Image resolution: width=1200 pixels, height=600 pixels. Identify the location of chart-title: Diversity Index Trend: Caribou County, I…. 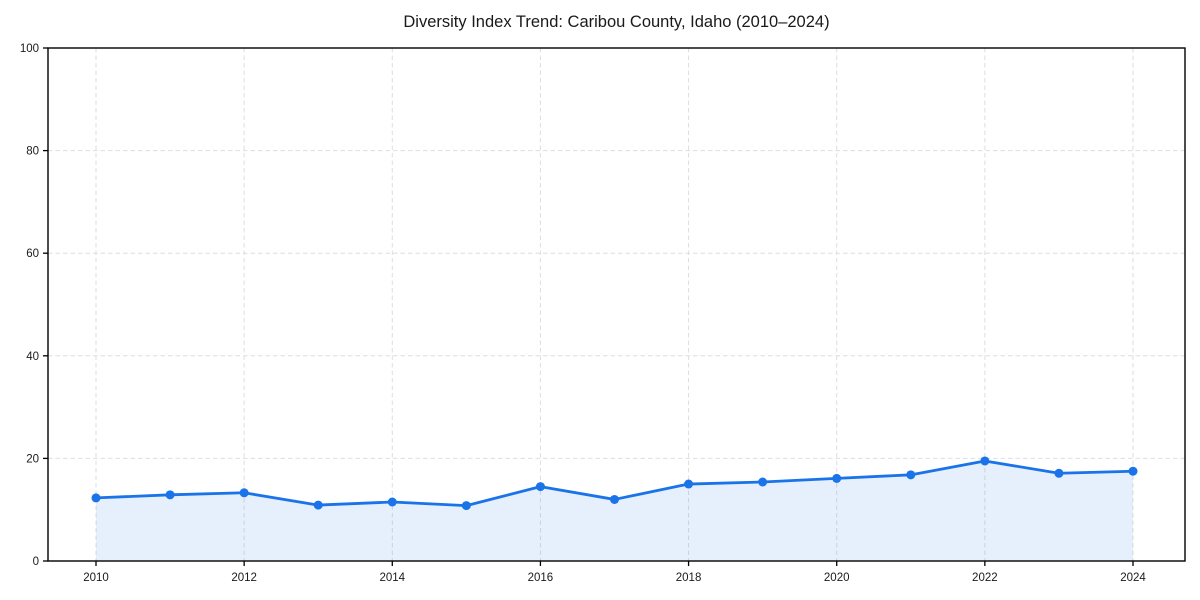
(616, 22).